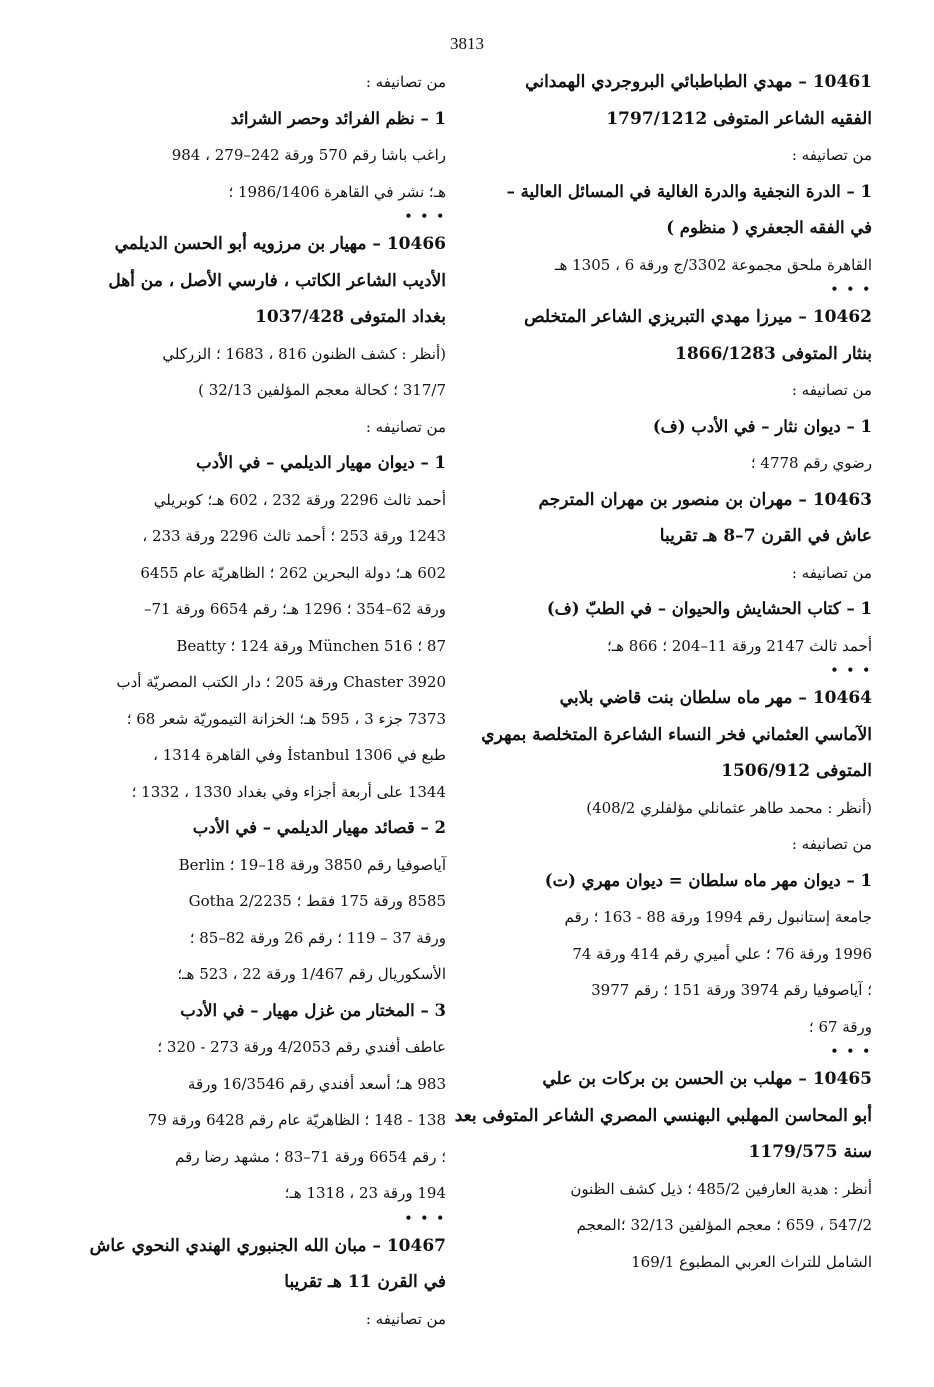  What do you see at coordinates (731, 990) in the screenshot?
I see `line-text: ؛ آياصوفيا رقم 3974 ورقة 151 ؛ رقم 3977` at bounding box center [731, 990].